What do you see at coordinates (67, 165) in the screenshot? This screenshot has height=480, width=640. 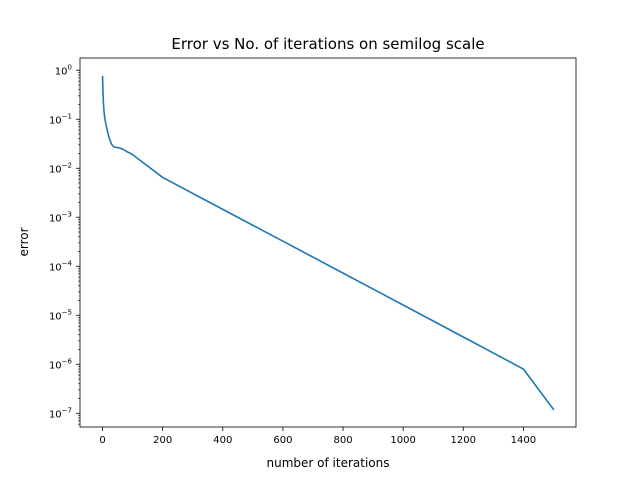 I see `y-tick-exponent: −2` at bounding box center [67, 165].